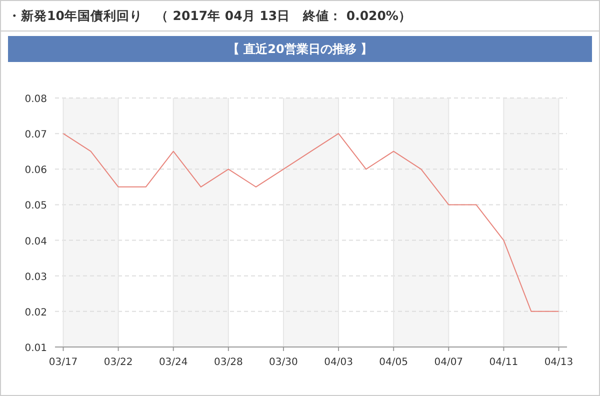 Image resolution: width=600 pixels, height=396 pixels. What do you see at coordinates (35, 312) in the screenshot?
I see `y-tick-label: 0.02` at bounding box center [35, 312].